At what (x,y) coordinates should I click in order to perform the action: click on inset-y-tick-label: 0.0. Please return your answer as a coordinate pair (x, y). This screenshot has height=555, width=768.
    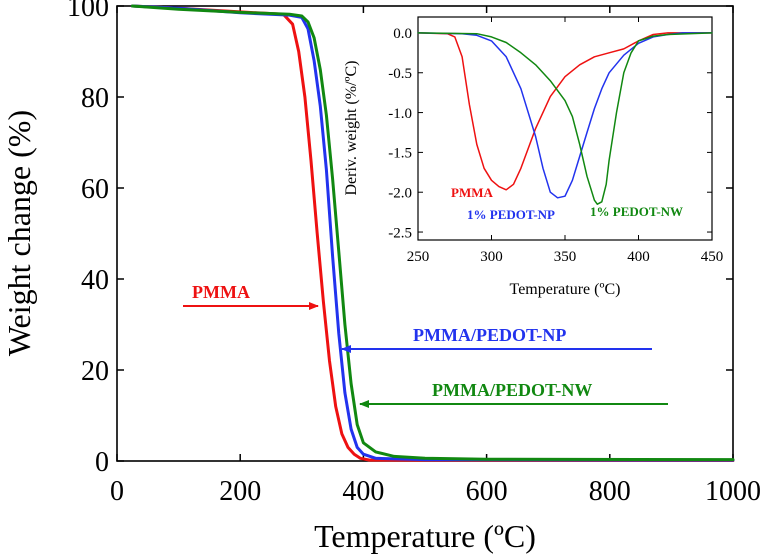
    Looking at the image, I should click on (402, 34).